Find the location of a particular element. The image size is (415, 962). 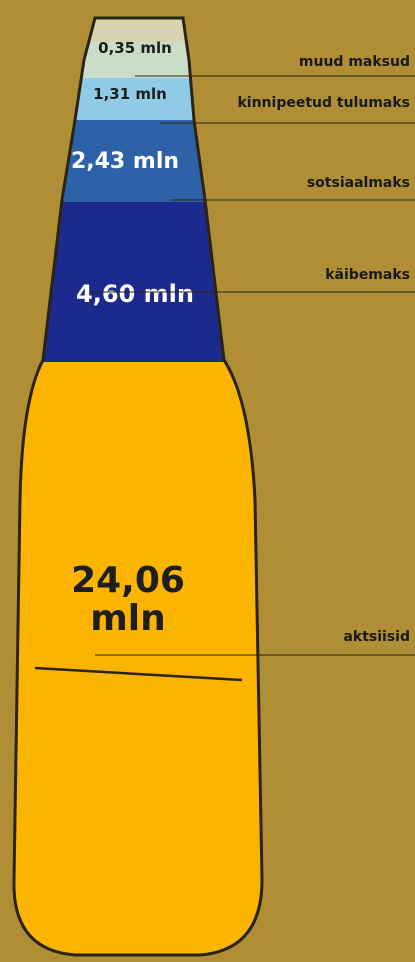

value-label-box: 4,60 mln is located at coordinates (135, 294).